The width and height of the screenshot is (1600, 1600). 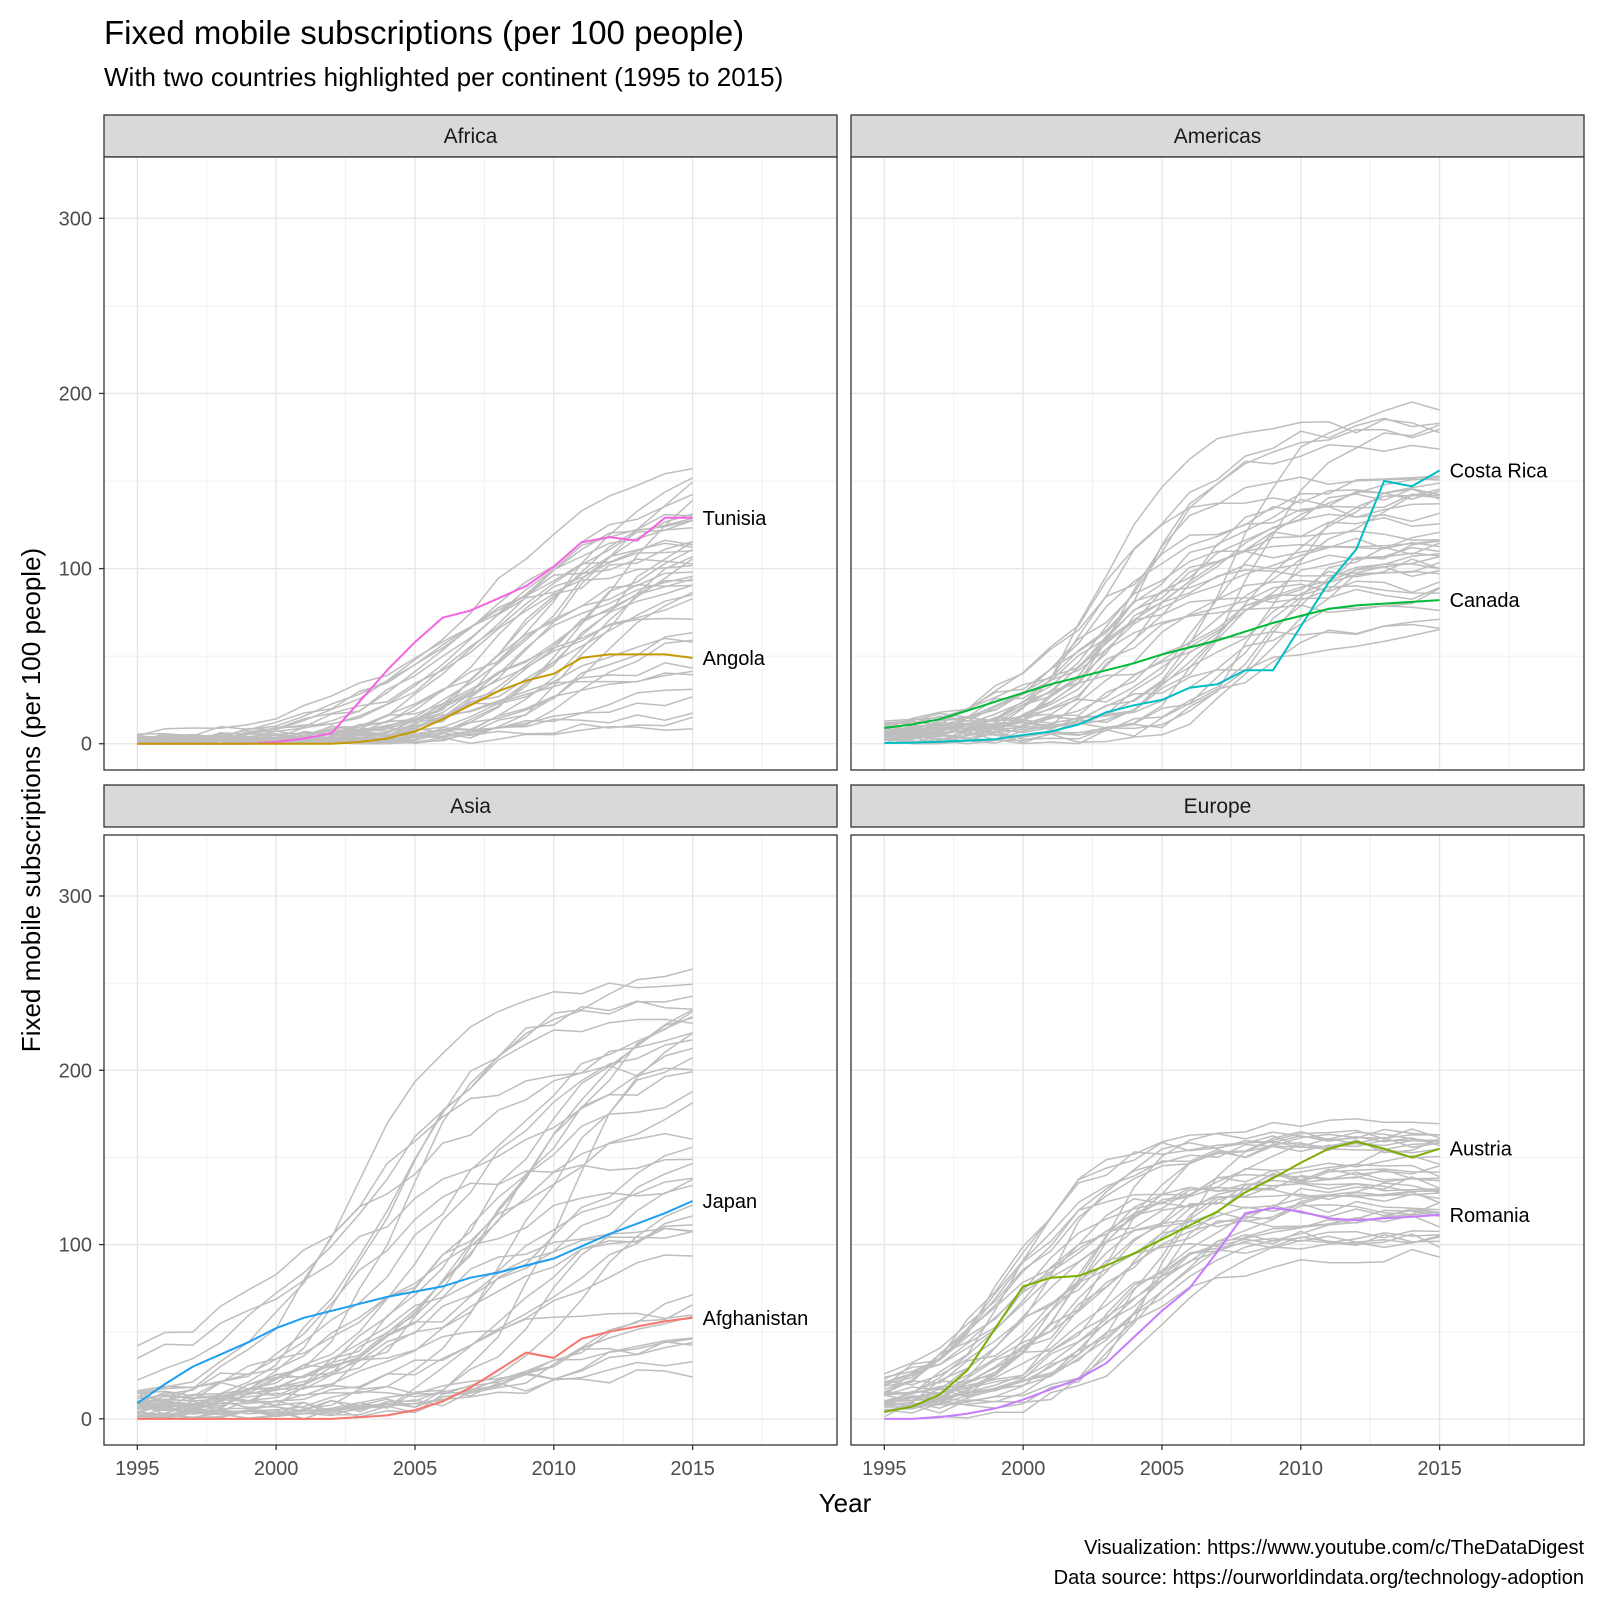 I want to click on series-line-canada, so click(x=1162, y=664).